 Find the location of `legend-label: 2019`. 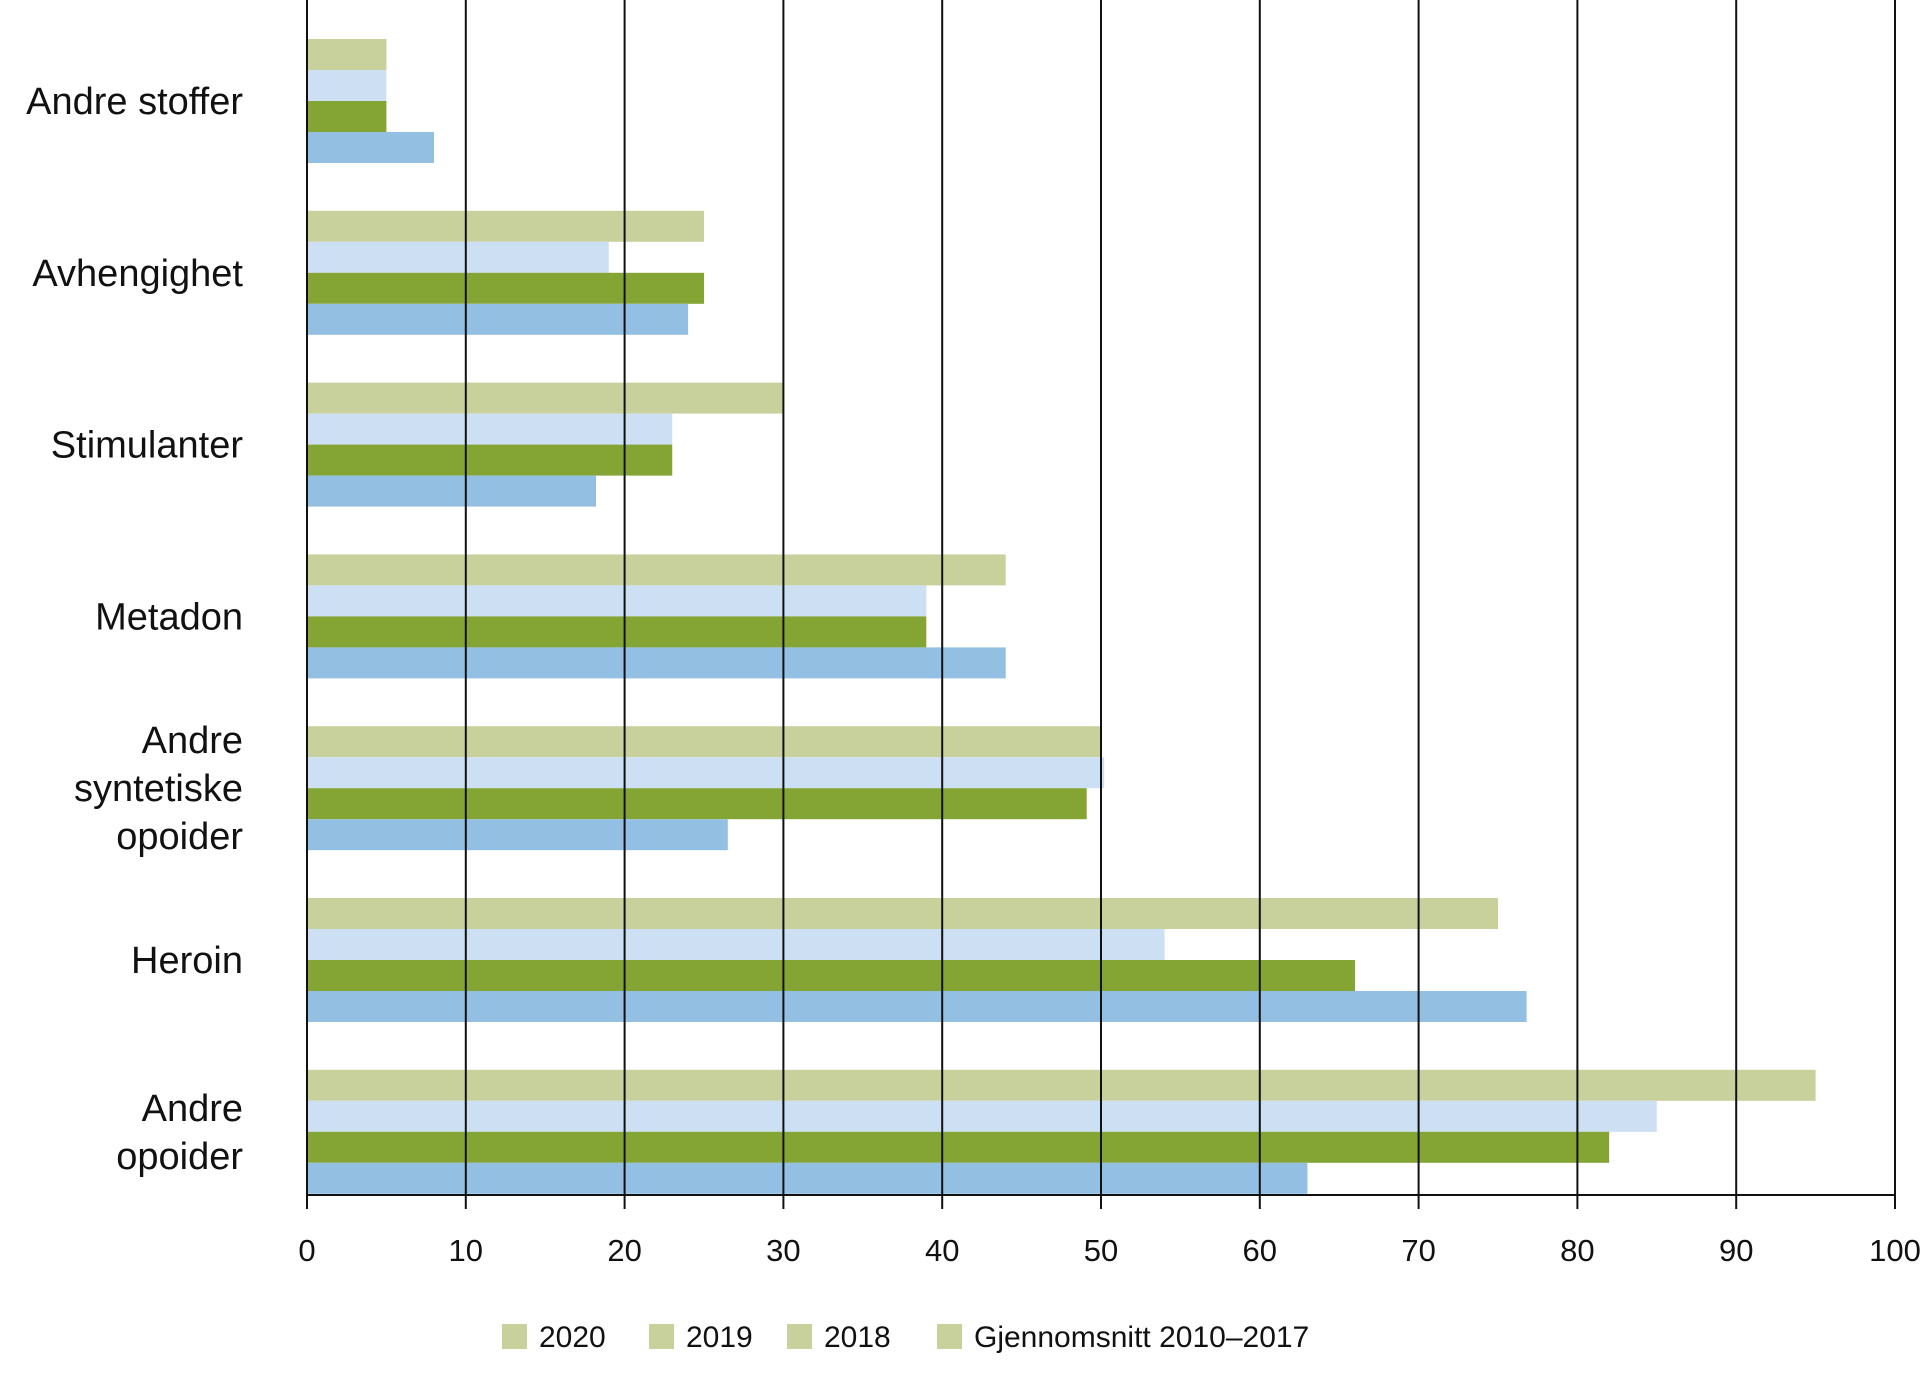

legend-label: 2019 is located at coordinates (719, 1337).